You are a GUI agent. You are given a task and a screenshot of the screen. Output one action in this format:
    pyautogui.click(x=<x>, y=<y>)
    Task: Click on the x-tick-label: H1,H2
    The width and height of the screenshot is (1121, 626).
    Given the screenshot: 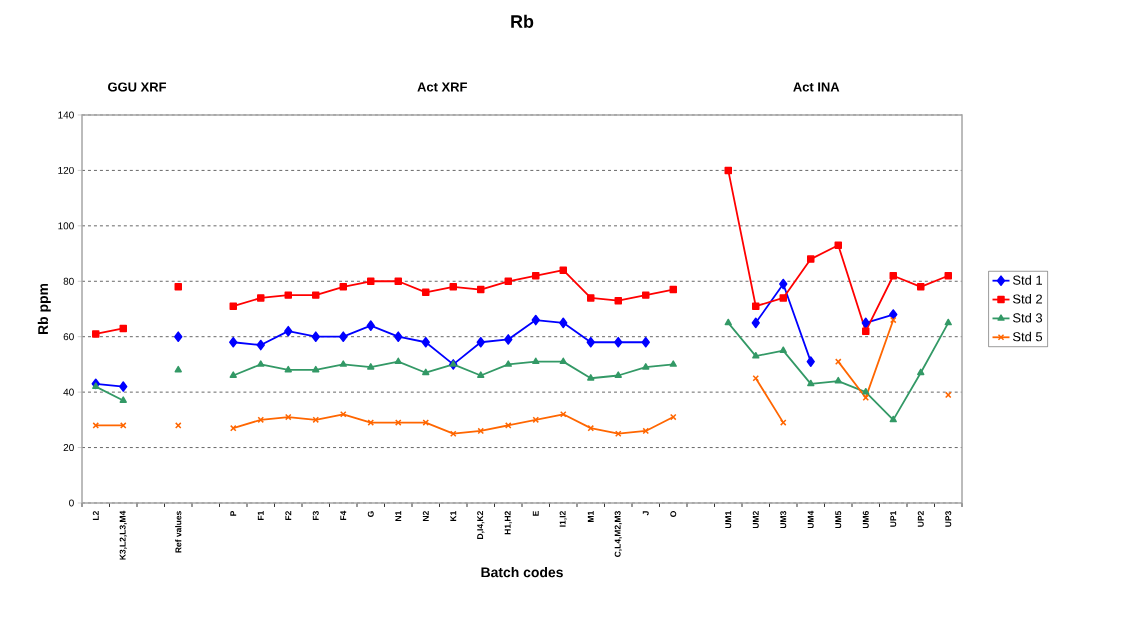 What is the action you would take?
    pyautogui.click(x=508, y=523)
    